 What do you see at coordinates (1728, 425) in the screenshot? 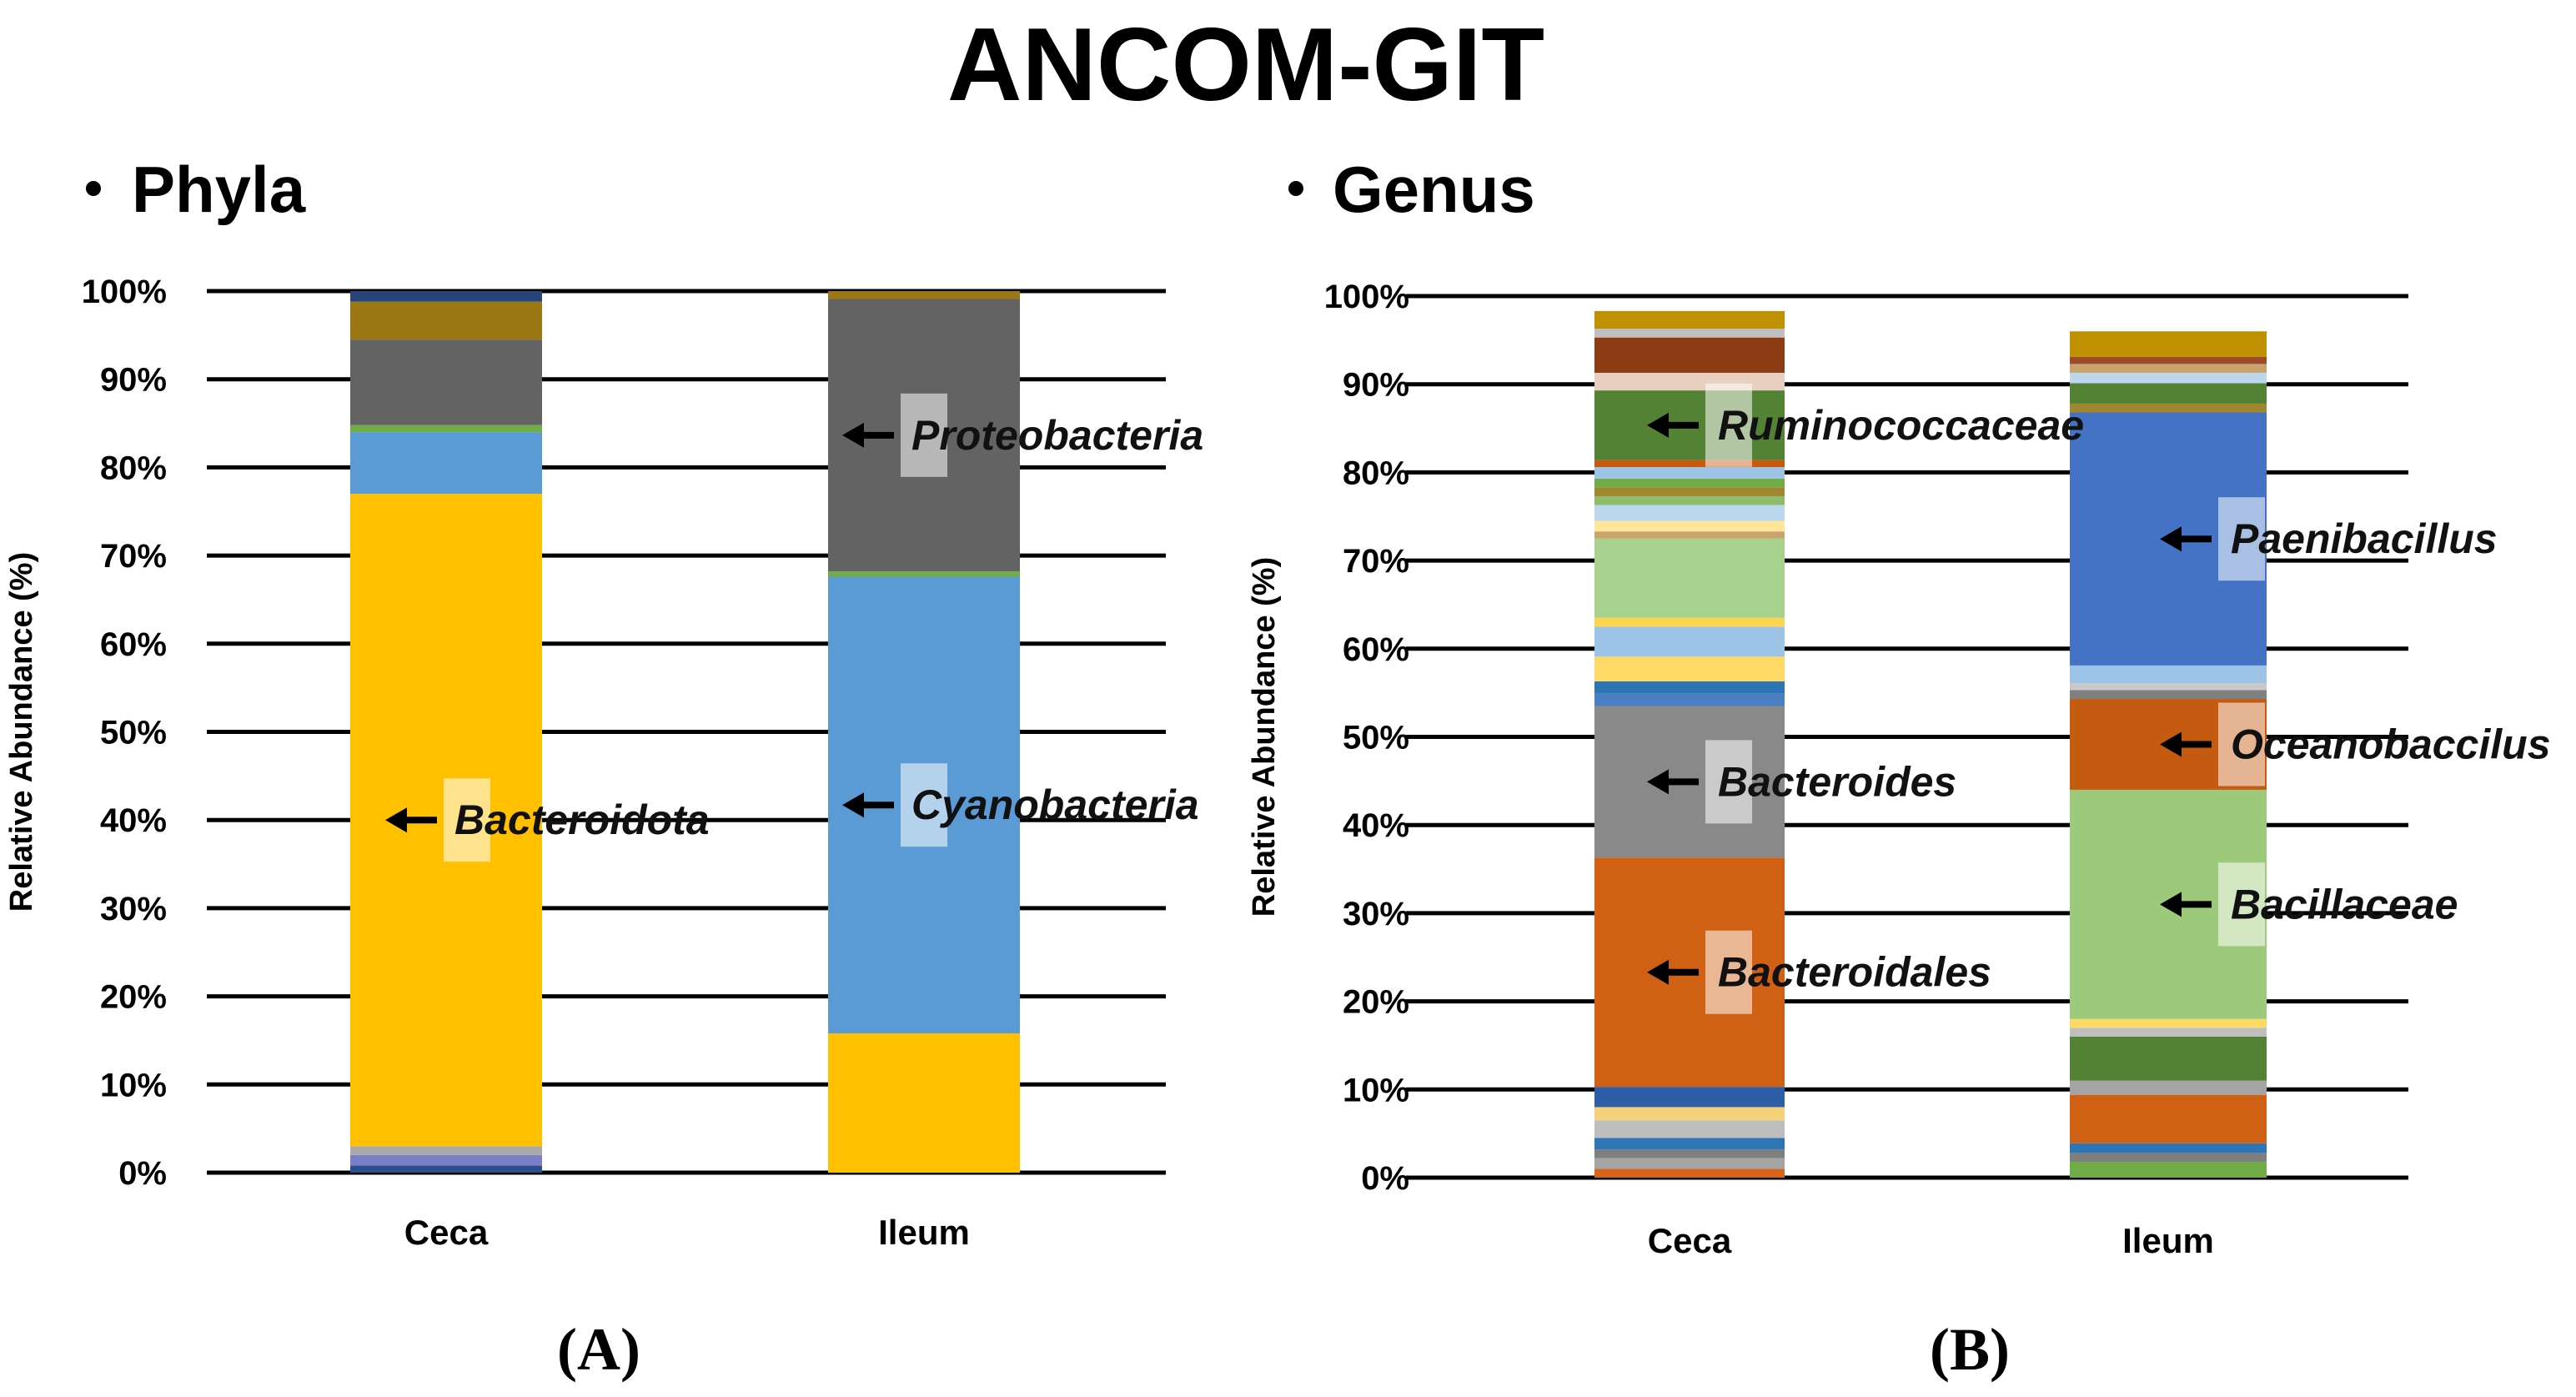
I see `genus-annotation-highlight-ruminococcaceae` at bounding box center [1728, 425].